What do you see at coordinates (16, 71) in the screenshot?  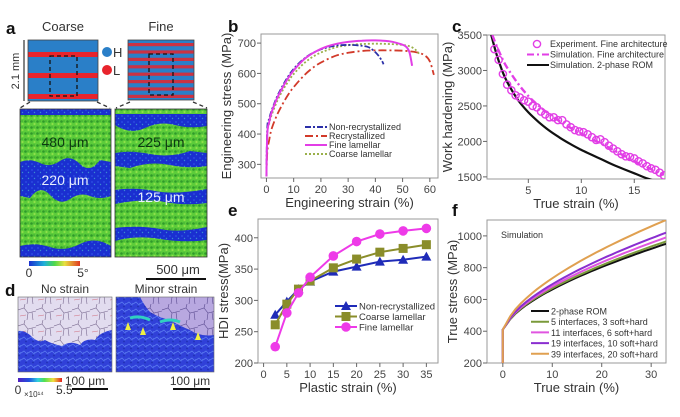 I see `height-scale-label: 2.1 mm` at bounding box center [16, 71].